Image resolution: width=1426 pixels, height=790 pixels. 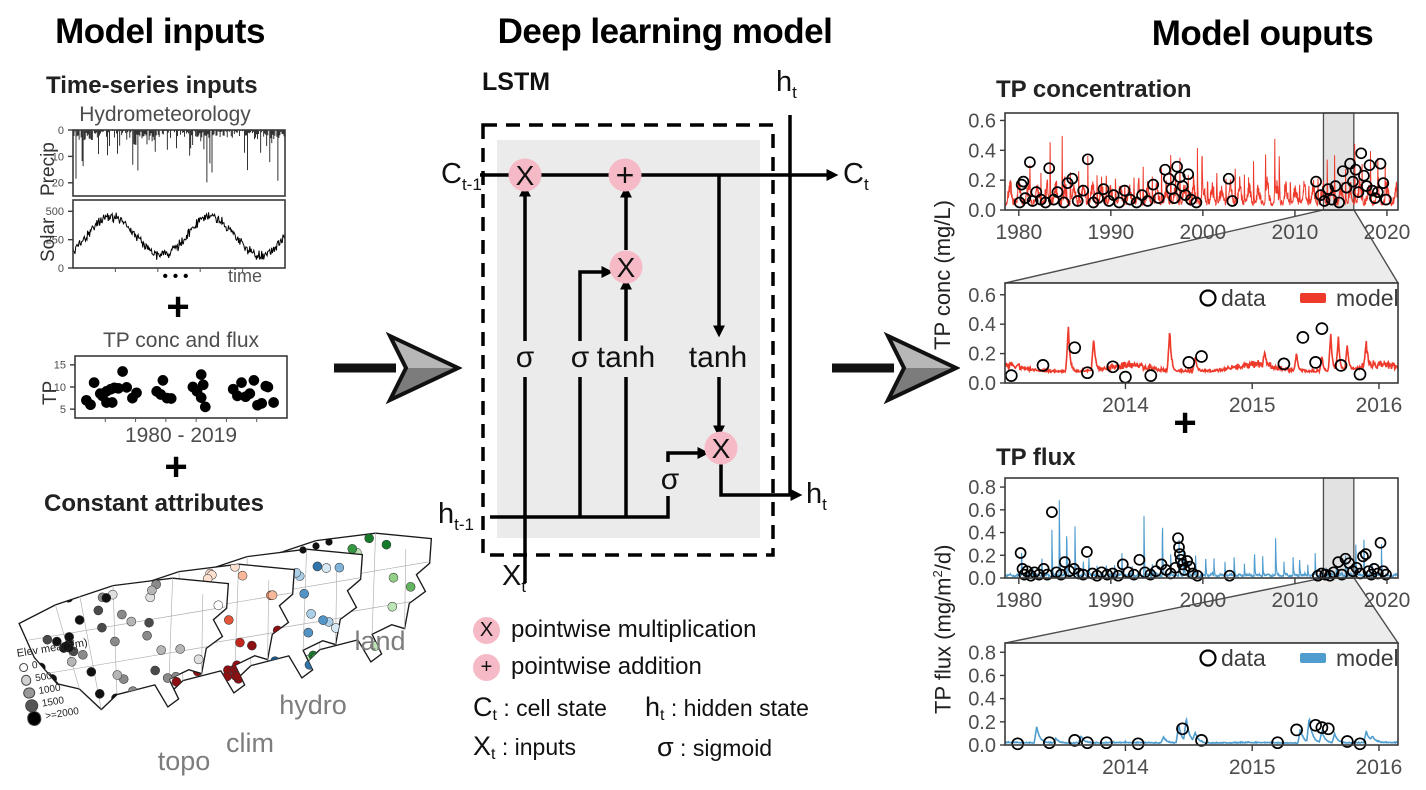 I want to click on map-label-clim: clim, so click(x=250, y=743).